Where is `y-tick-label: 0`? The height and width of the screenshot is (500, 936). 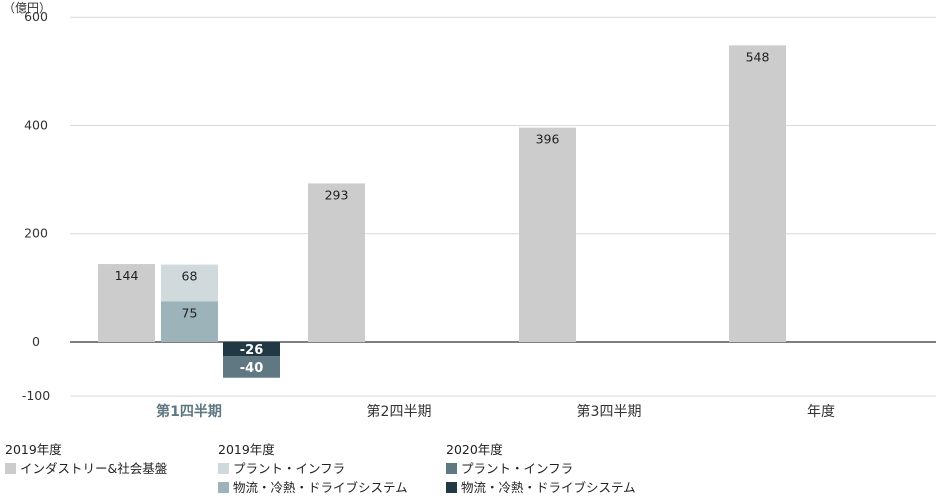
y-tick-label: 0 is located at coordinates (36, 341).